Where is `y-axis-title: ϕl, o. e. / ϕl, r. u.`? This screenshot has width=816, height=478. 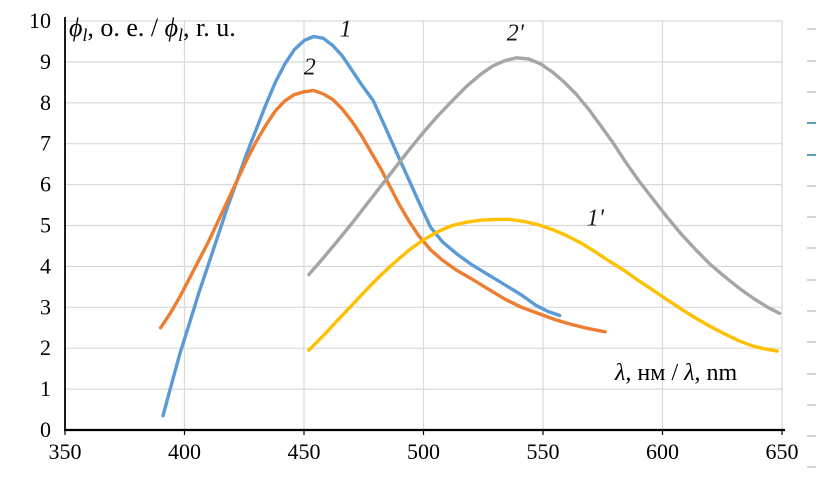
y-axis-title: ϕl, o. e. / ϕl, r. u. is located at coordinates (152, 29).